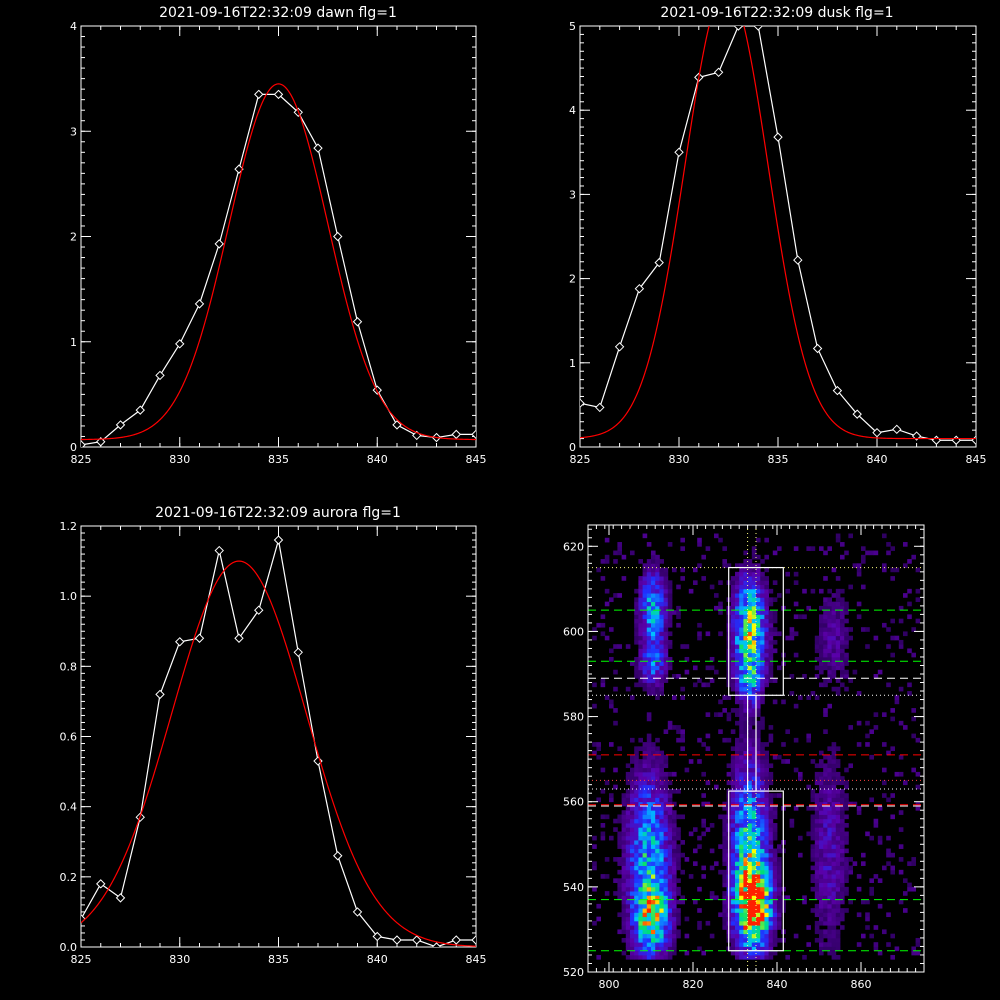 This screenshot has width=1000, height=1000. I want to click on dusk-title: 2021-09-16T22:32:09 dusk flg=1, so click(776, 13).